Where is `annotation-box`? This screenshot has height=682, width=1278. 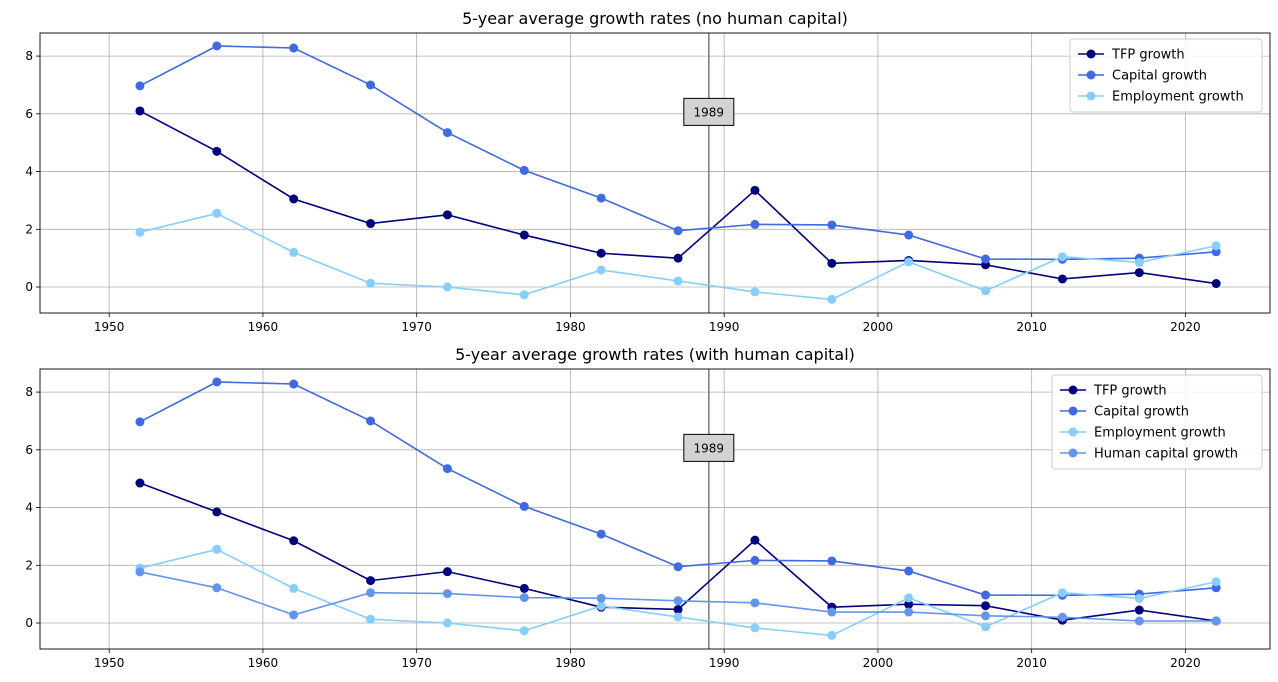 annotation-box is located at coordinates (709, 111).